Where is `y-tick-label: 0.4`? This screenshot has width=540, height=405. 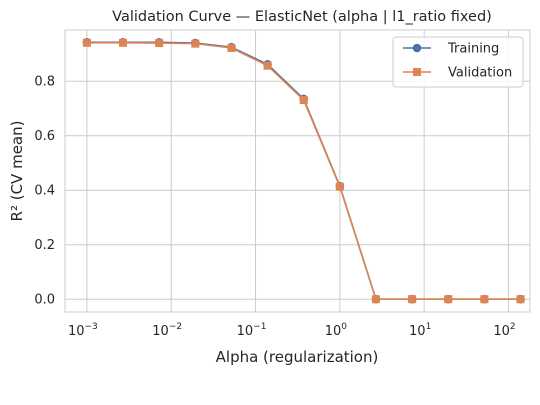
y-tick-label: 0.4 is located at coordinates (44, 191).